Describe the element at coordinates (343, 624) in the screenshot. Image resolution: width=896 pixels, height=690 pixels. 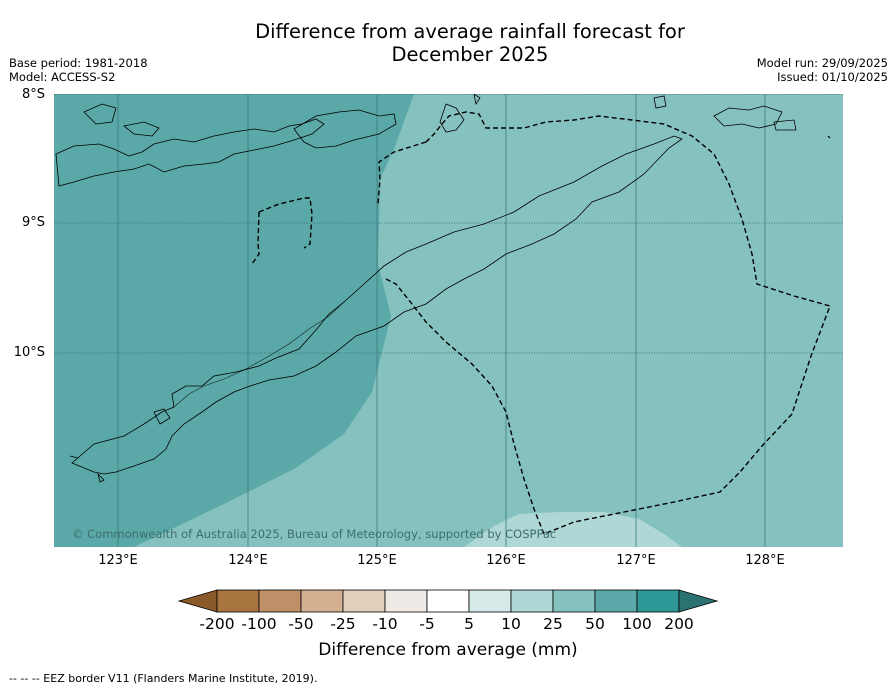
I see `cbar-tick: -25` at that location.